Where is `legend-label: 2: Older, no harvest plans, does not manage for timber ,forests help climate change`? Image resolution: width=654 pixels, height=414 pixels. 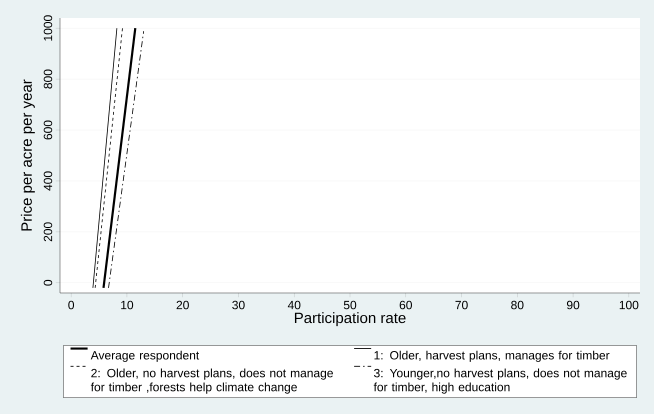 legend-label: 2: Older, no harvest plans, does not manage for timber ,forests help climate change is located at coordinates (211, 381).